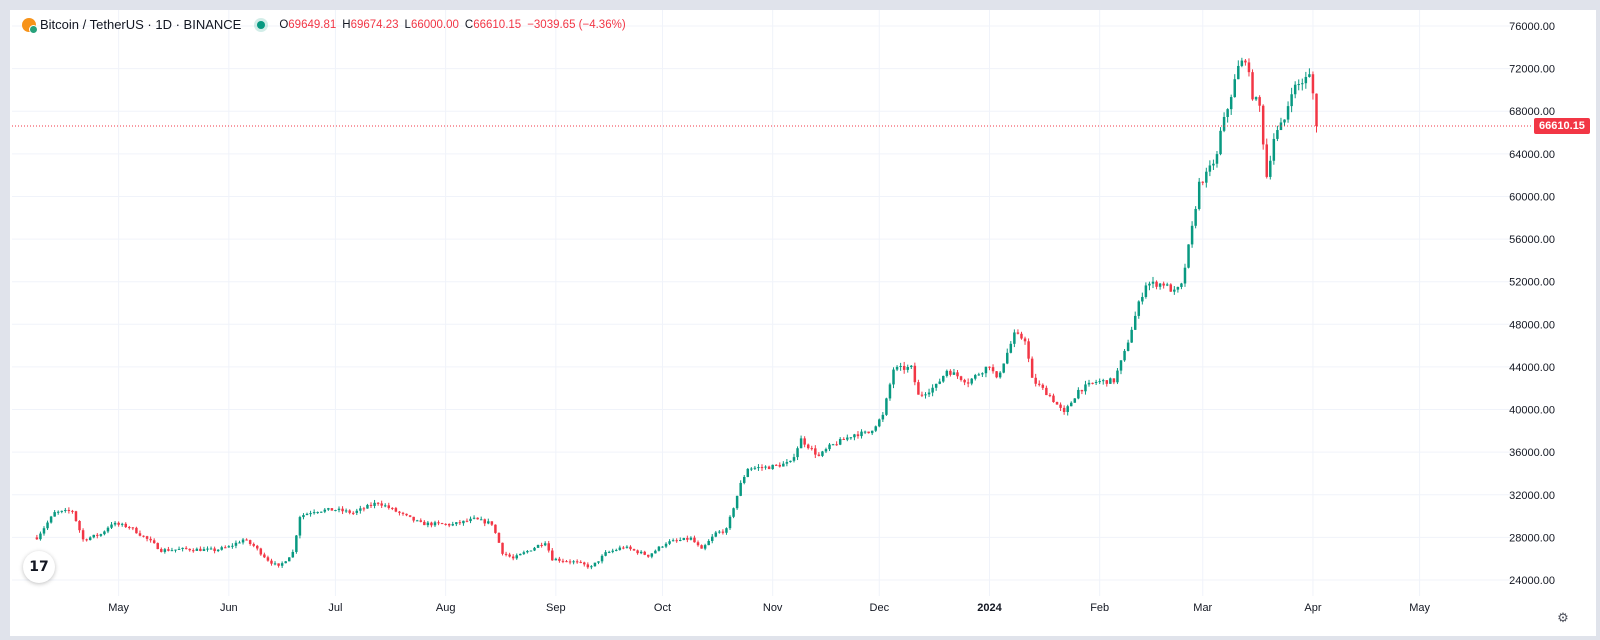 The width and height of the screenshot is (1600, 640). I want to click on x-tick-label: Apr, so click(1312, 608).